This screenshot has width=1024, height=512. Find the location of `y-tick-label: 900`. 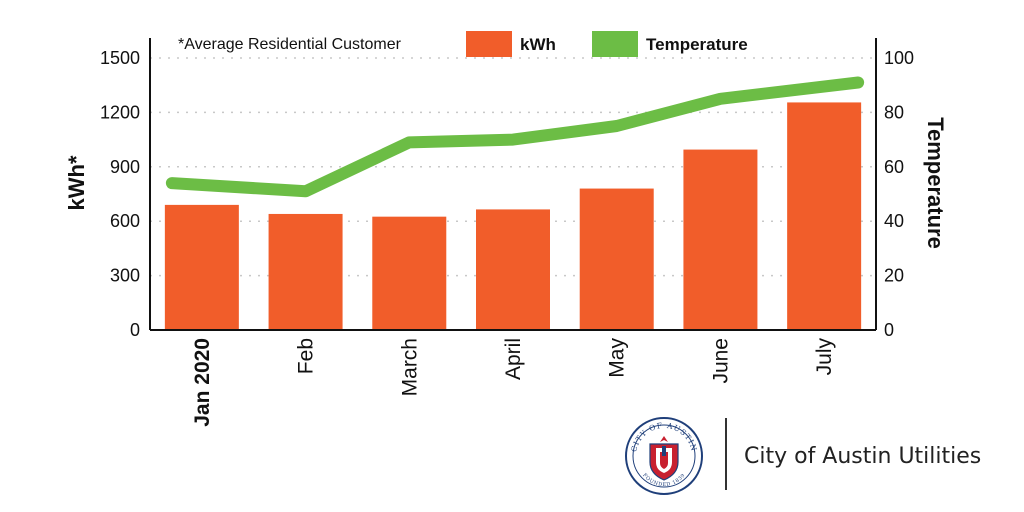

y-tick-label: 900 is located at coordinates (125, 167).